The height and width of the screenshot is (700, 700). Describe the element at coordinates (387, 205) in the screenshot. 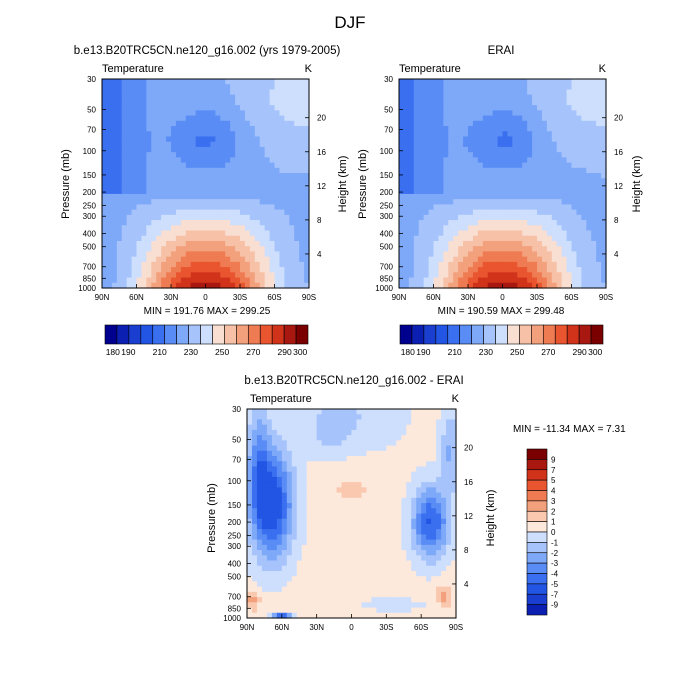

I see `y-tick-label: 250` at that location.